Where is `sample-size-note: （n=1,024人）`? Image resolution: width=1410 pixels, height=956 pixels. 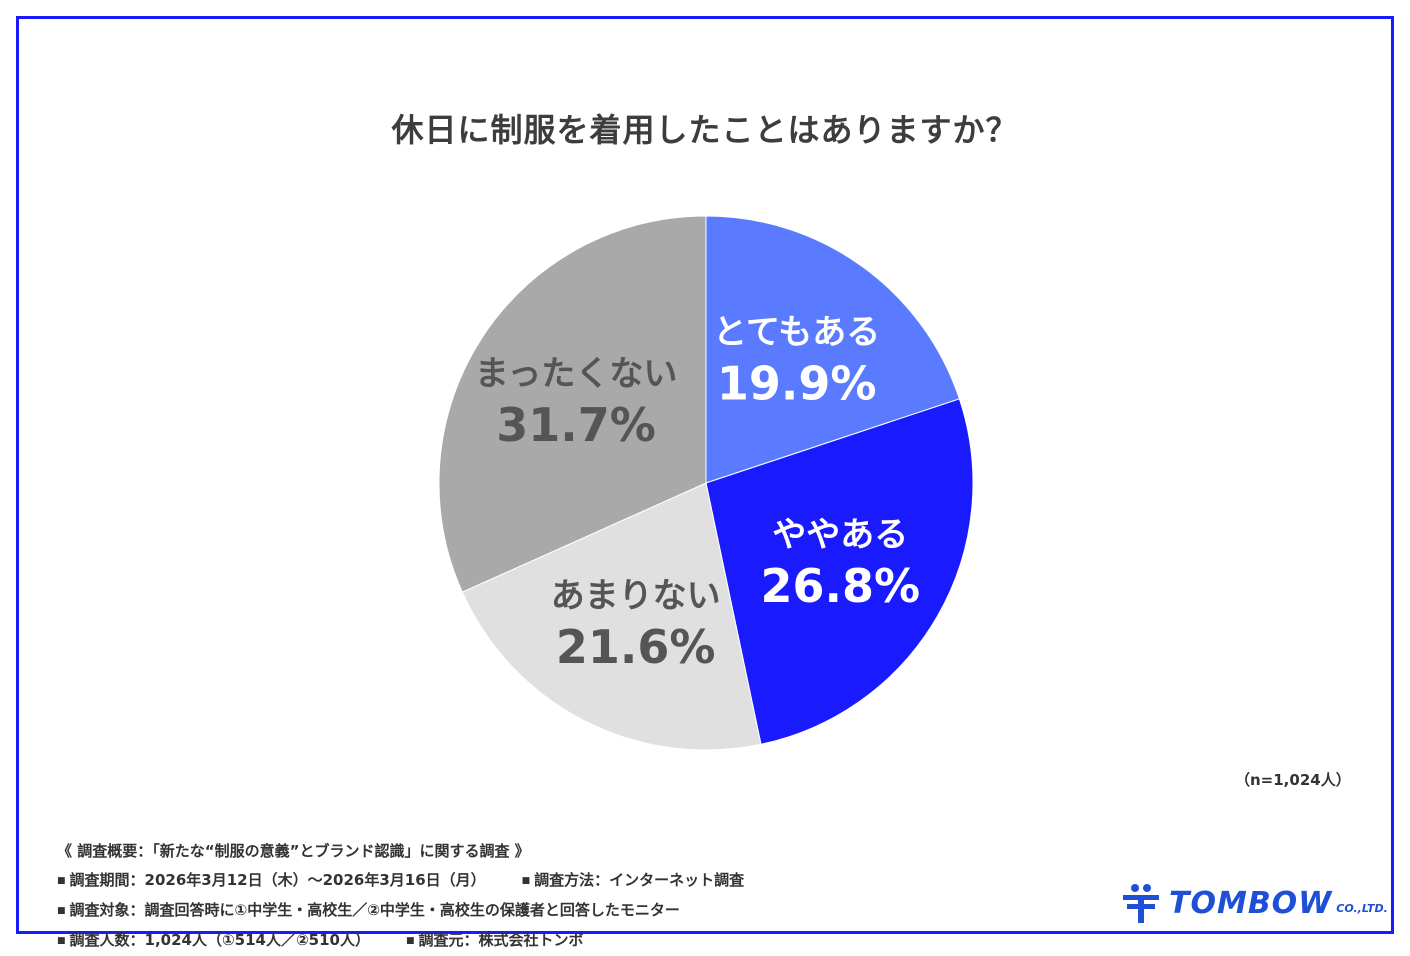 sample-size-note: （n=1,024人） is located at coordinates (1293, 780).